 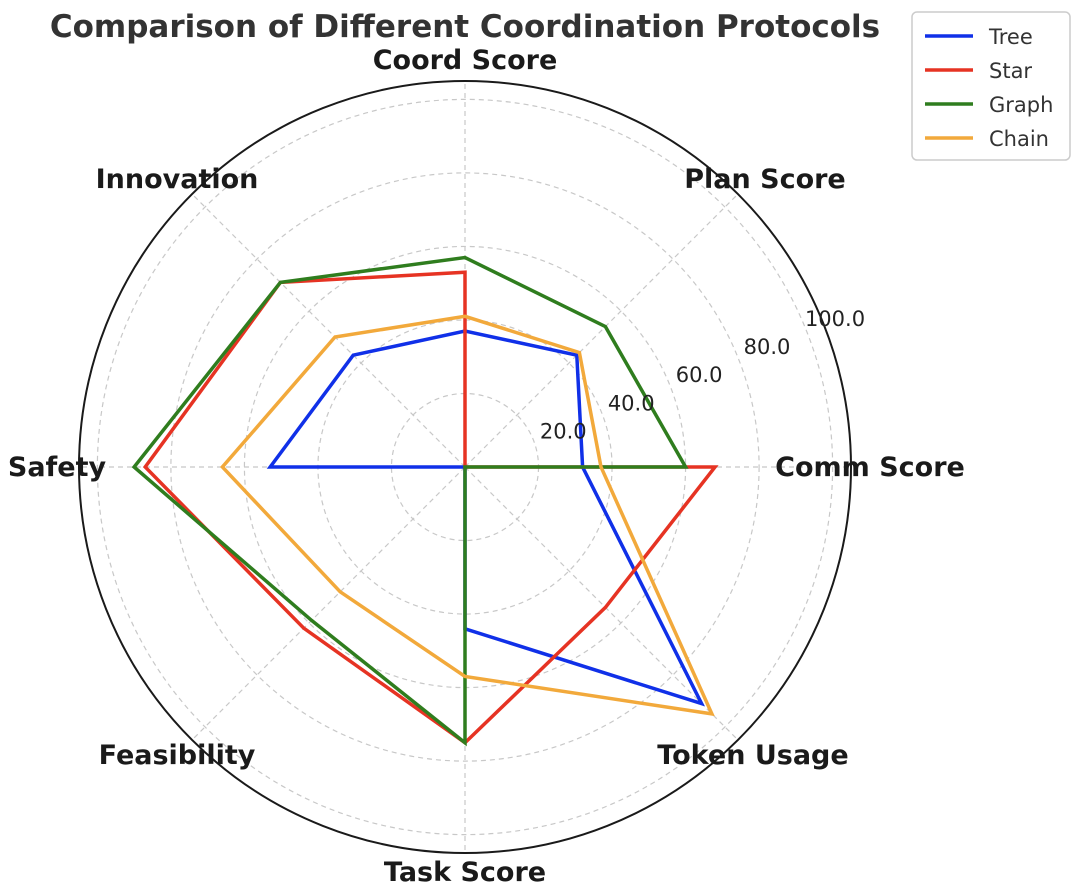 I want to click on legend-label-star: Star, so click(x=1010, y=71).